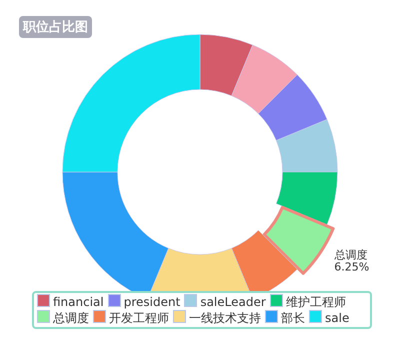 This screenshot has width=400, height=344. Describe the element at coordinates (70, 318) in the screenshot. I see `legend-label: 总调度` at that location.